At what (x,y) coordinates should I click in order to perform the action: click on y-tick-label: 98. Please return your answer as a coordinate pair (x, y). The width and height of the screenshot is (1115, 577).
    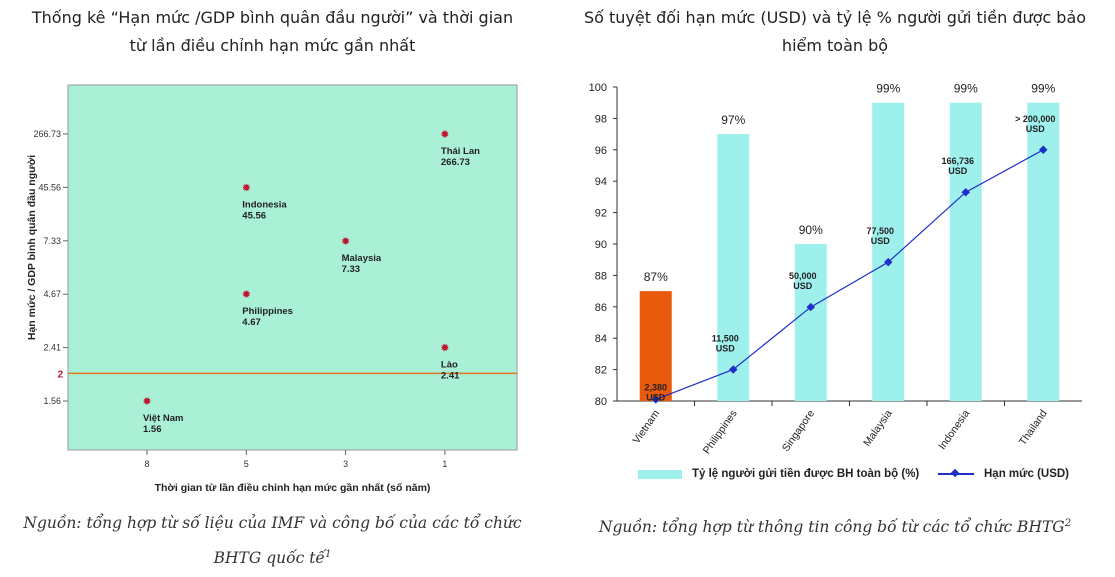
    Looking at the image, I should click on (601, 119).